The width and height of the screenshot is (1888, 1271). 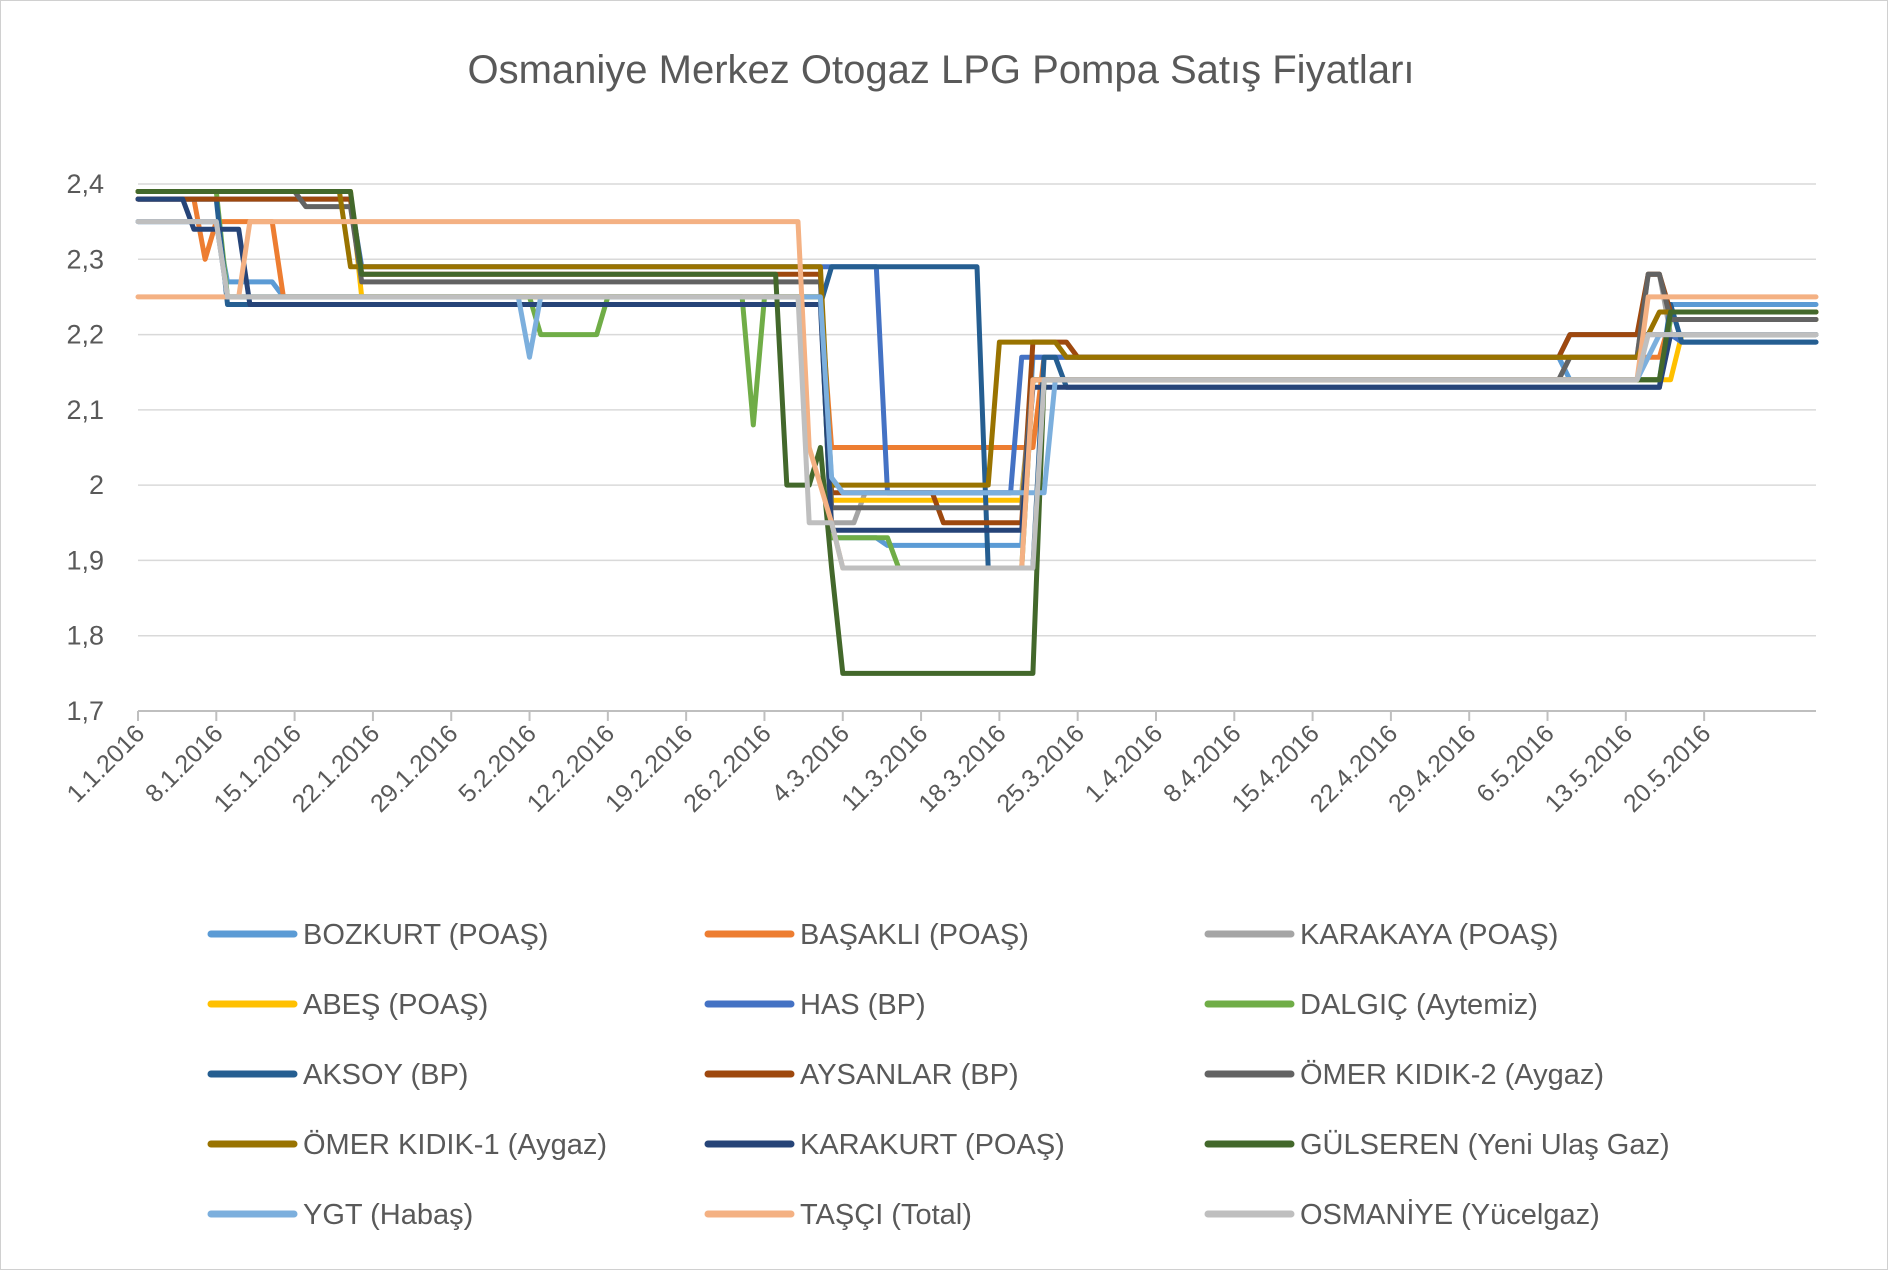 What do you see at coordinates (395, 1005) in the screenshot?
I see `legend-label: ABEŞ (POAŞ)` at bounding box center [395, 1005].